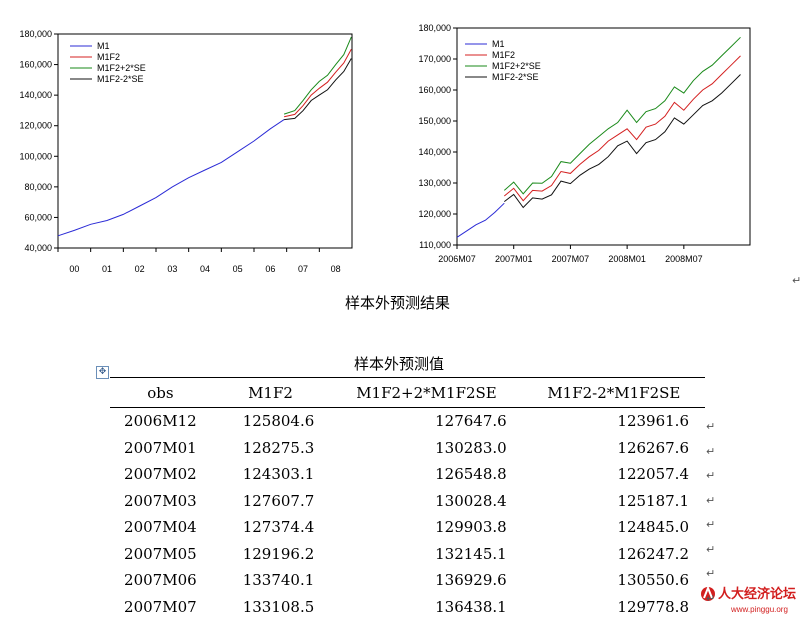 The width and height of the screenshot is (805, 620). What do you see at coordinates (102, 372) in the screenshot?
I see `table-move-handle-icon: ✥` at bounding box center [102, 372].